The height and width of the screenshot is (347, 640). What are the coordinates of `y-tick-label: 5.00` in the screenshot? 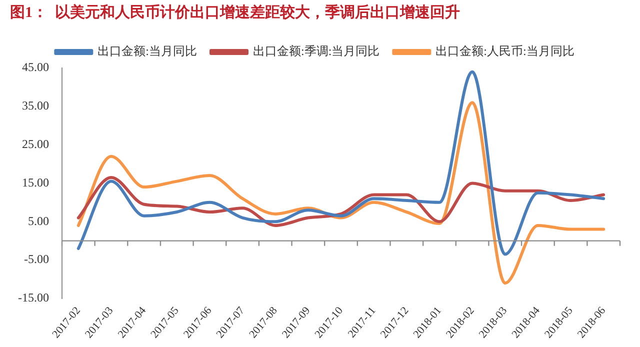 It's located at (38, 221).